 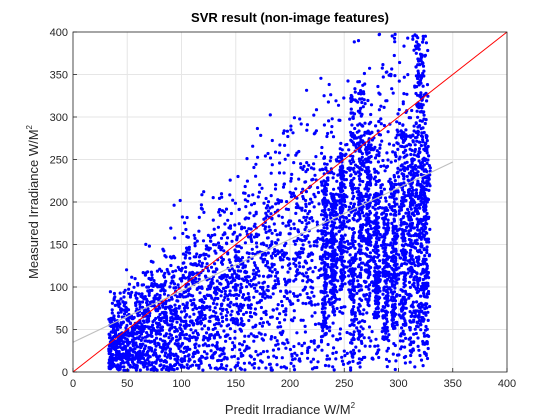 What do you see at coordinates (181, 384) in the screenshot?
I see `x-tick-label: 100` at bounding box center [181, 384].